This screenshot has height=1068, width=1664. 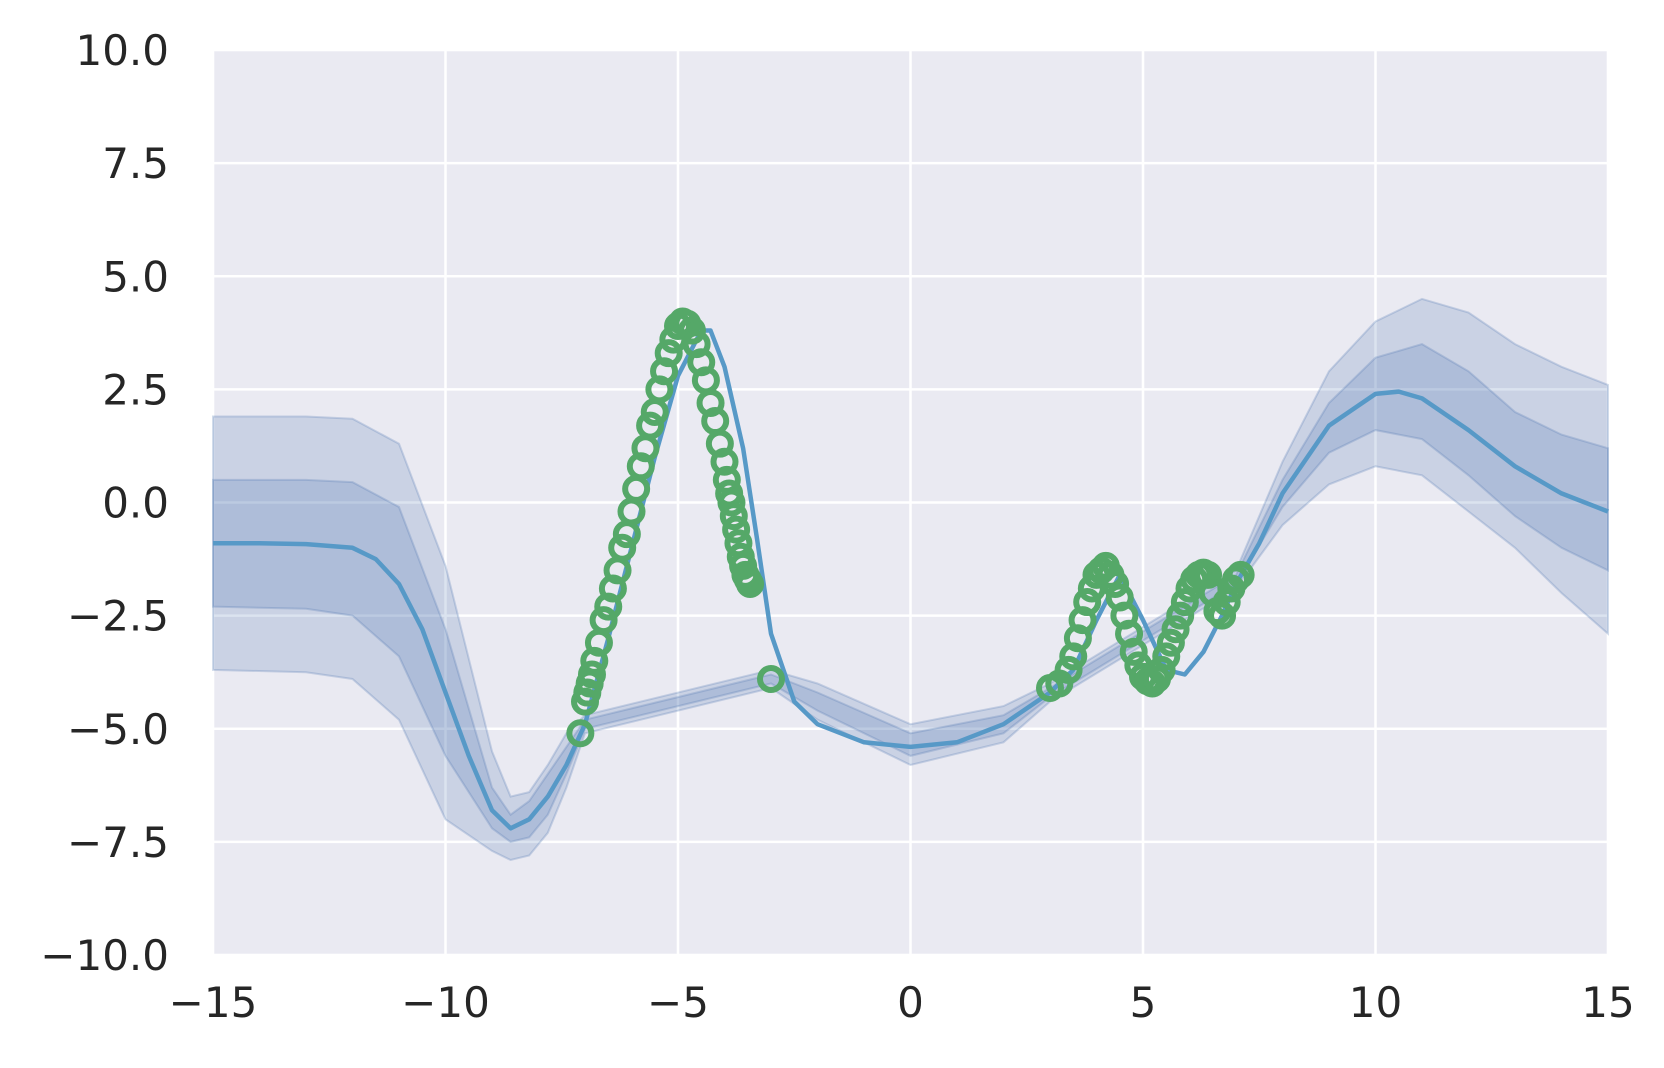 I want to click on x-axis-tick-labels: −15 −10 −5 0 5 10 15, so click(x=902, y=1002).